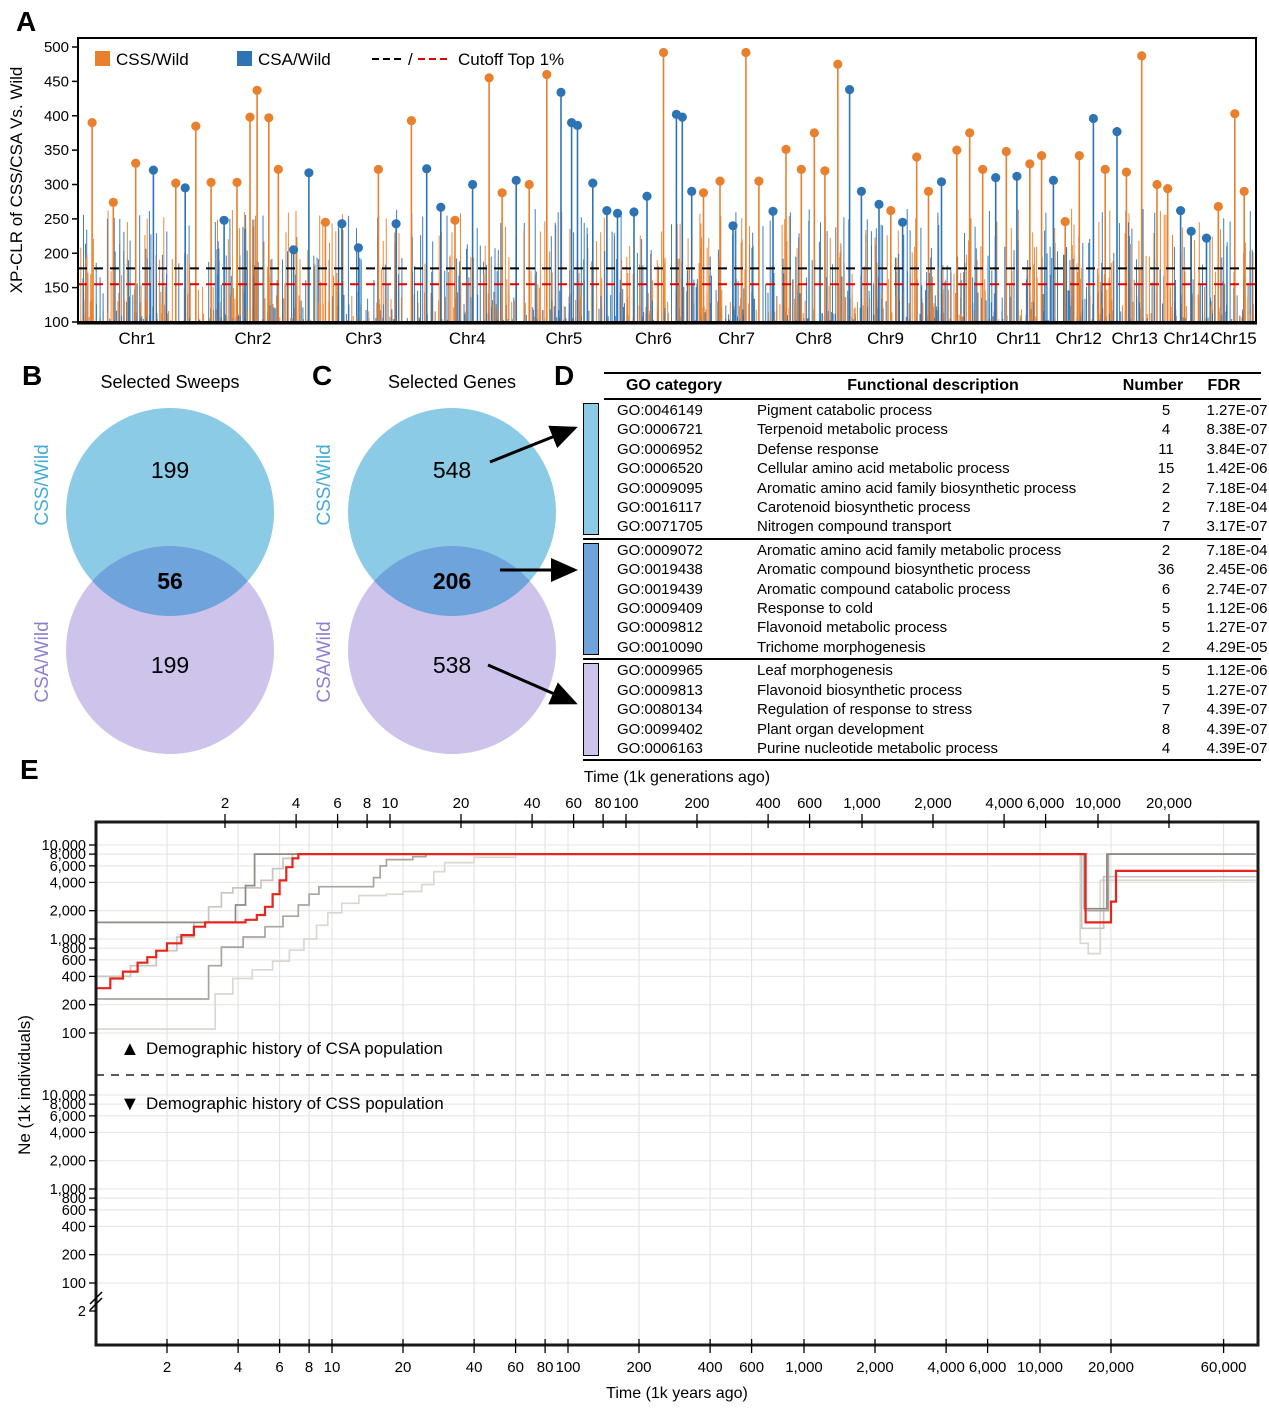  I want to click on background-needles, so click(666, 265).